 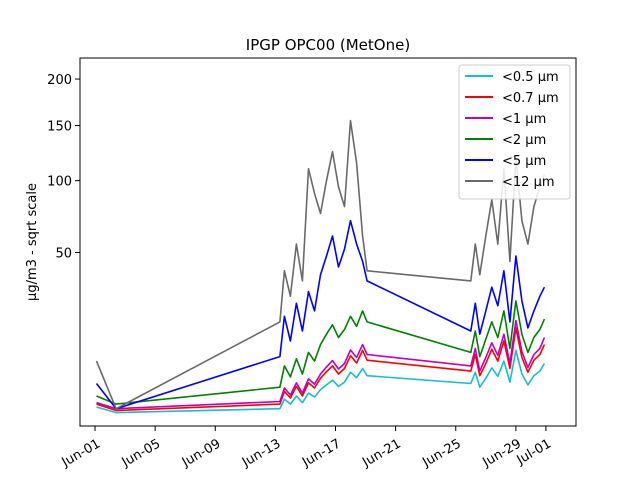 What do you see at coordinates (530, 77) in the screenshot?
I see `legend-label: <0.5 µm` at bounding box center [530, 77].